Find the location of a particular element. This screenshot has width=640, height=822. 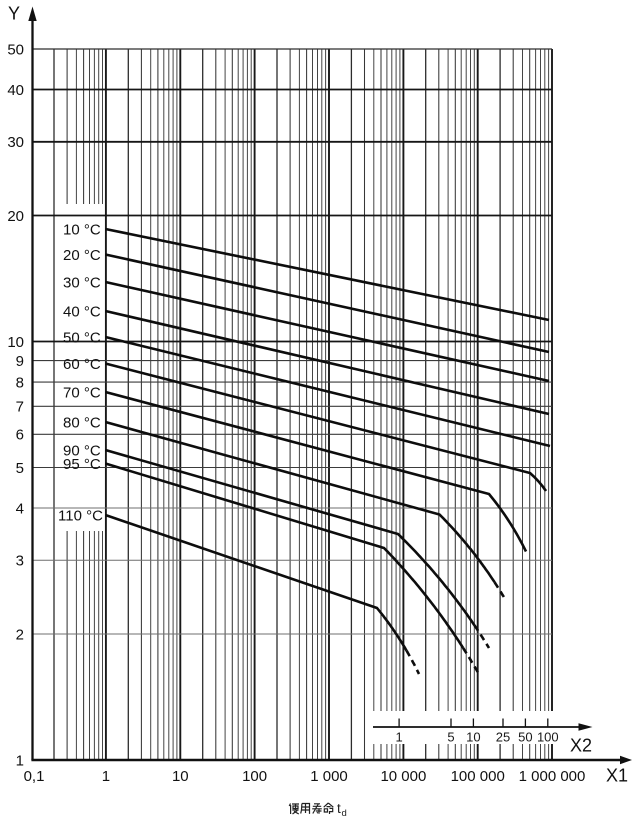

svg-text: 110 °C is located at coordinates (80, 515).